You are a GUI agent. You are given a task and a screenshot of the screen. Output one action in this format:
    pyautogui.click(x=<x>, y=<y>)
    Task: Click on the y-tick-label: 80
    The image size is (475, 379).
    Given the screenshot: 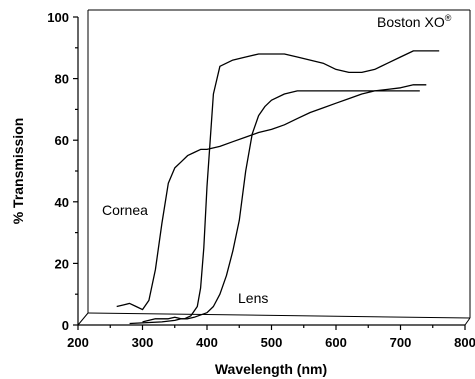 What is the action you would take?
    pyautogui.click(x=62, y=79)
    